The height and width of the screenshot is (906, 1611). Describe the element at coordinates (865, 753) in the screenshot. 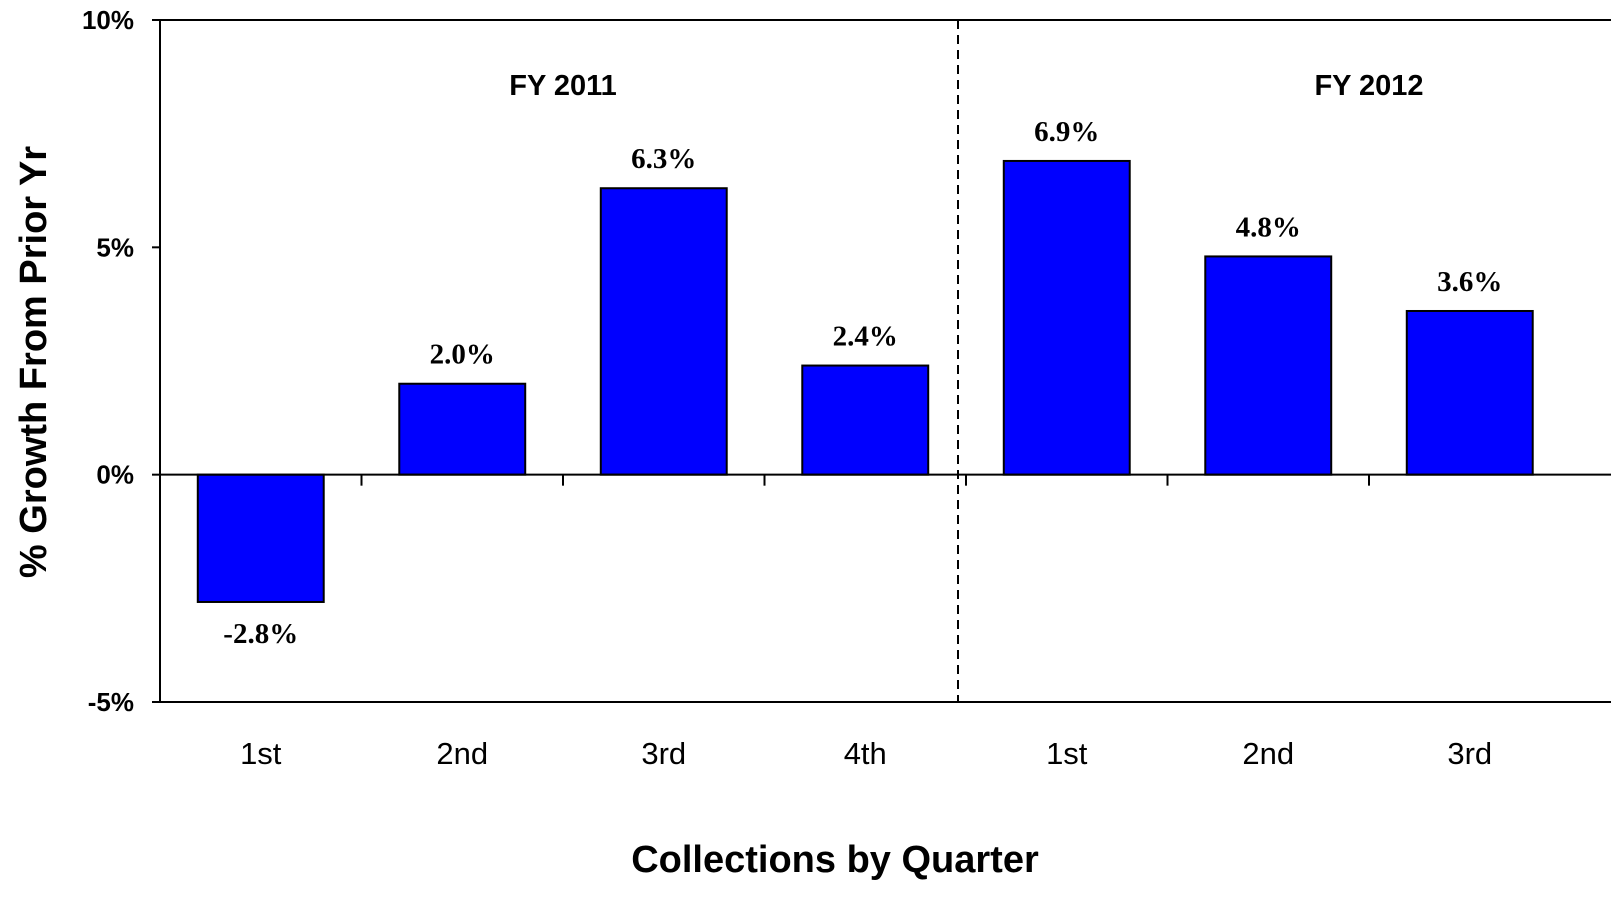

I see `x-tick-label: 4th` at that location.